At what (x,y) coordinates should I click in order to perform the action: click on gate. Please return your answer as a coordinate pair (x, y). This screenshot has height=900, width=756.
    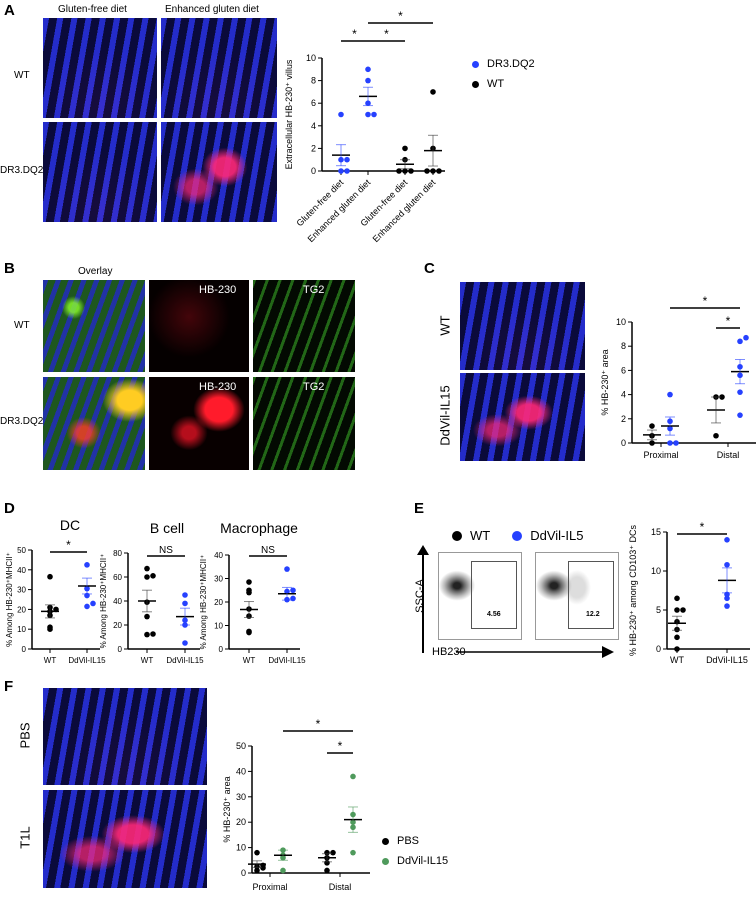
    Looking at the image, I should click on (494, 595).